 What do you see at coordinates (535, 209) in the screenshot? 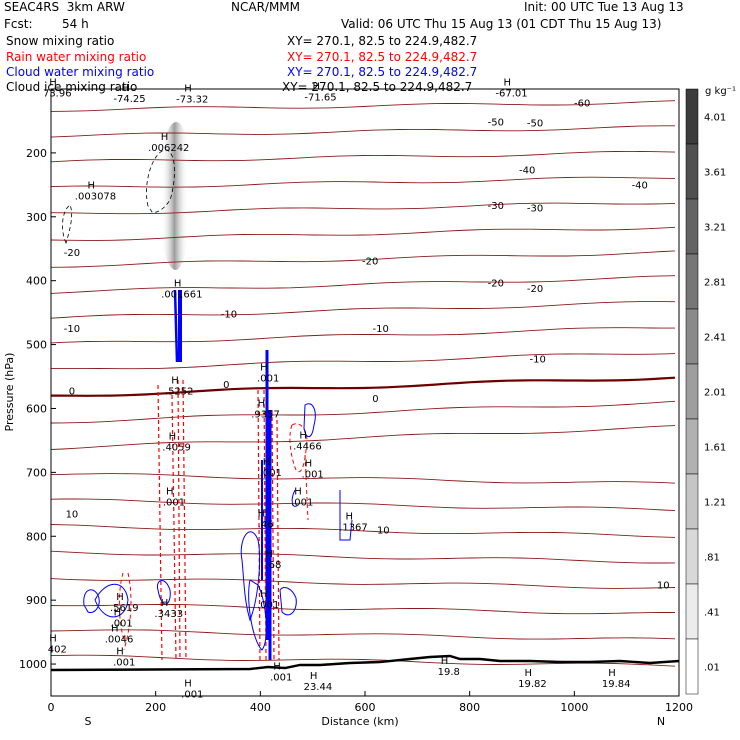
I see `isotherm-label: -30` at bounding box center [535, 209].